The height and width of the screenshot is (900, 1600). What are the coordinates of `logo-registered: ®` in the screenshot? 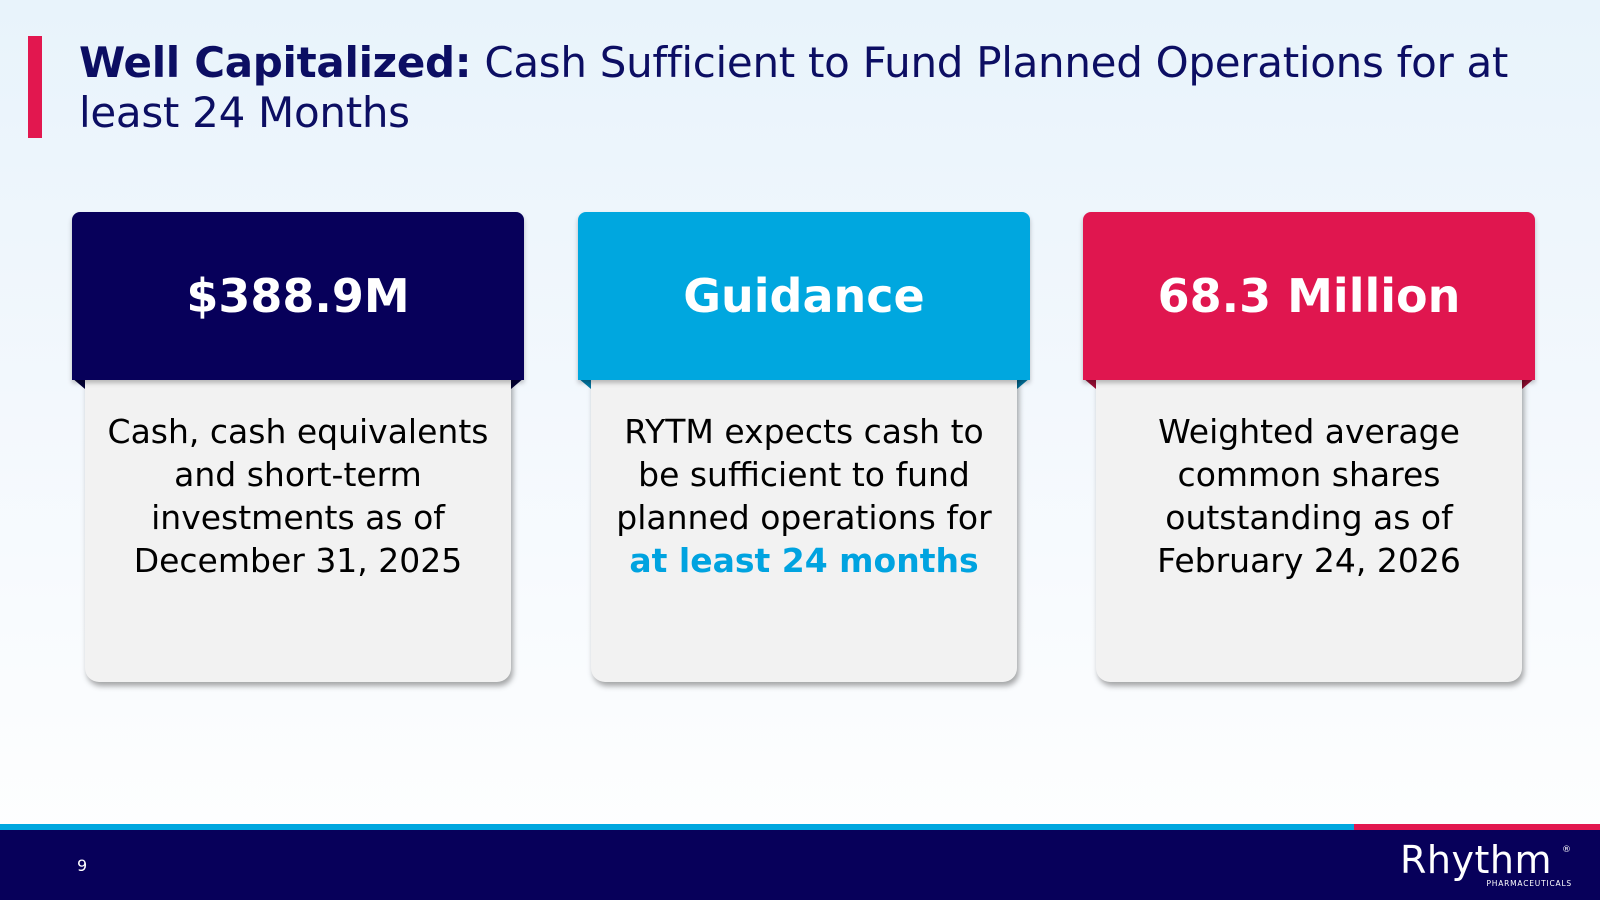 It's located at (1566, 850).